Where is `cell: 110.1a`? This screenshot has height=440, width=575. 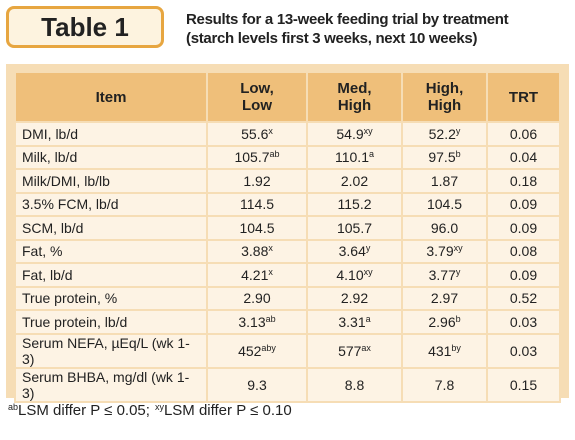
cell: 110.1a is located at coordinates (354, 157).